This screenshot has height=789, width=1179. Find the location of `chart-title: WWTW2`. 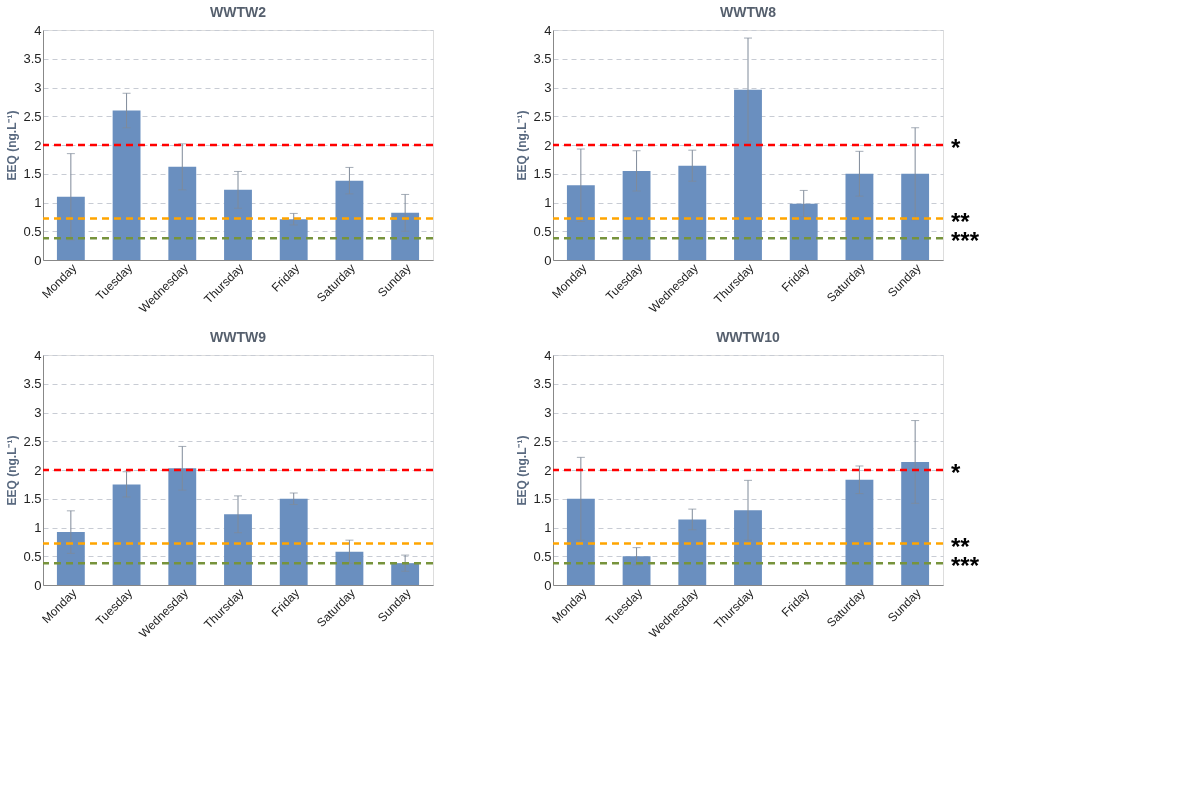

chart-title: WWTW2 is located at coordinates (238, 12).